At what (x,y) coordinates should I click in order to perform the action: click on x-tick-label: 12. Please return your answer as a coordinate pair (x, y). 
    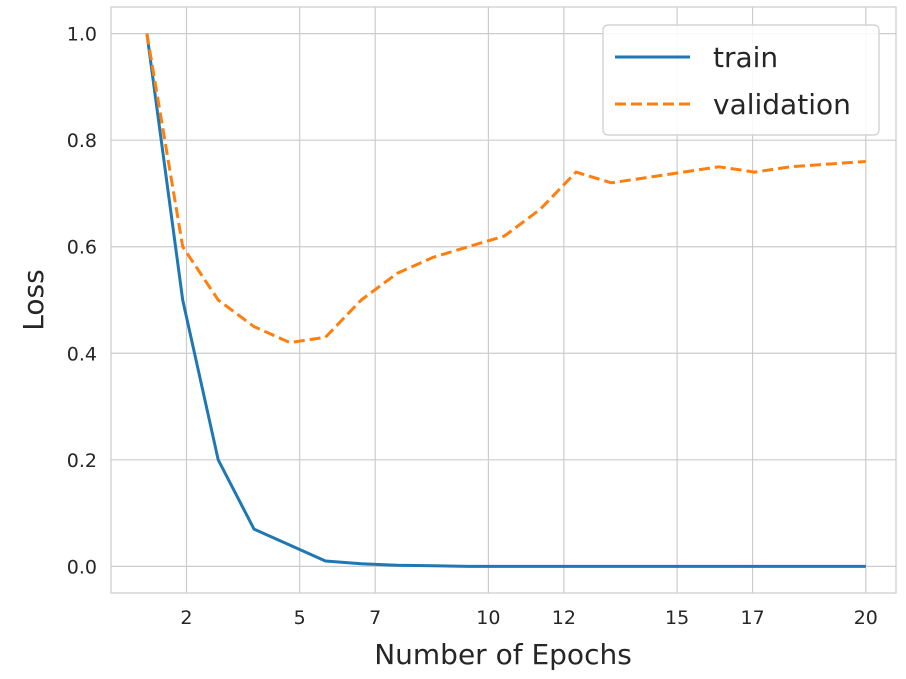
    Looking at the image, I should click on (564, 618).